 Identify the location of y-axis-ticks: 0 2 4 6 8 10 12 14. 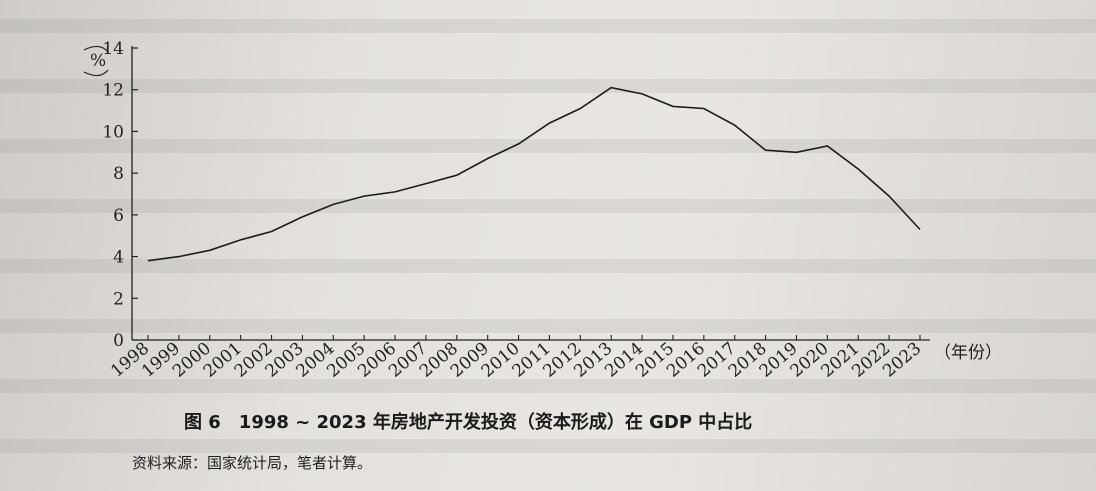
(120, 195).